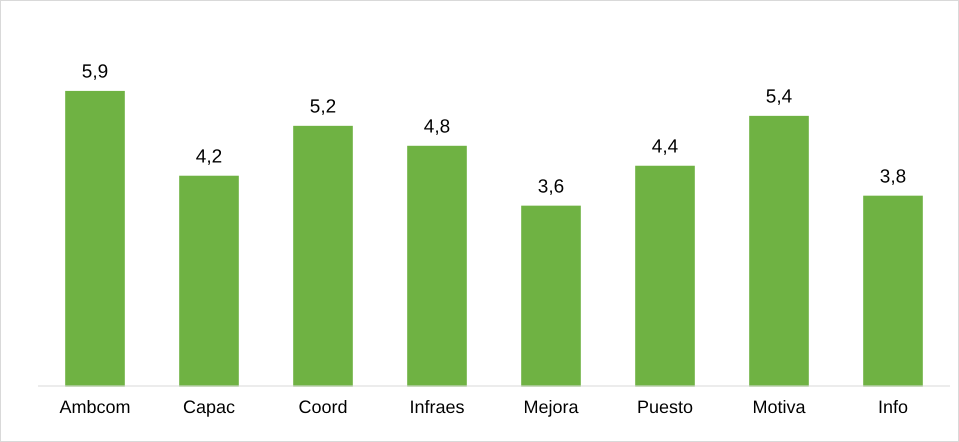  What do you see at coordinates (551, 187) in the screenshot?
I see `data-label: 3,6` at bounding box center [551, 187].